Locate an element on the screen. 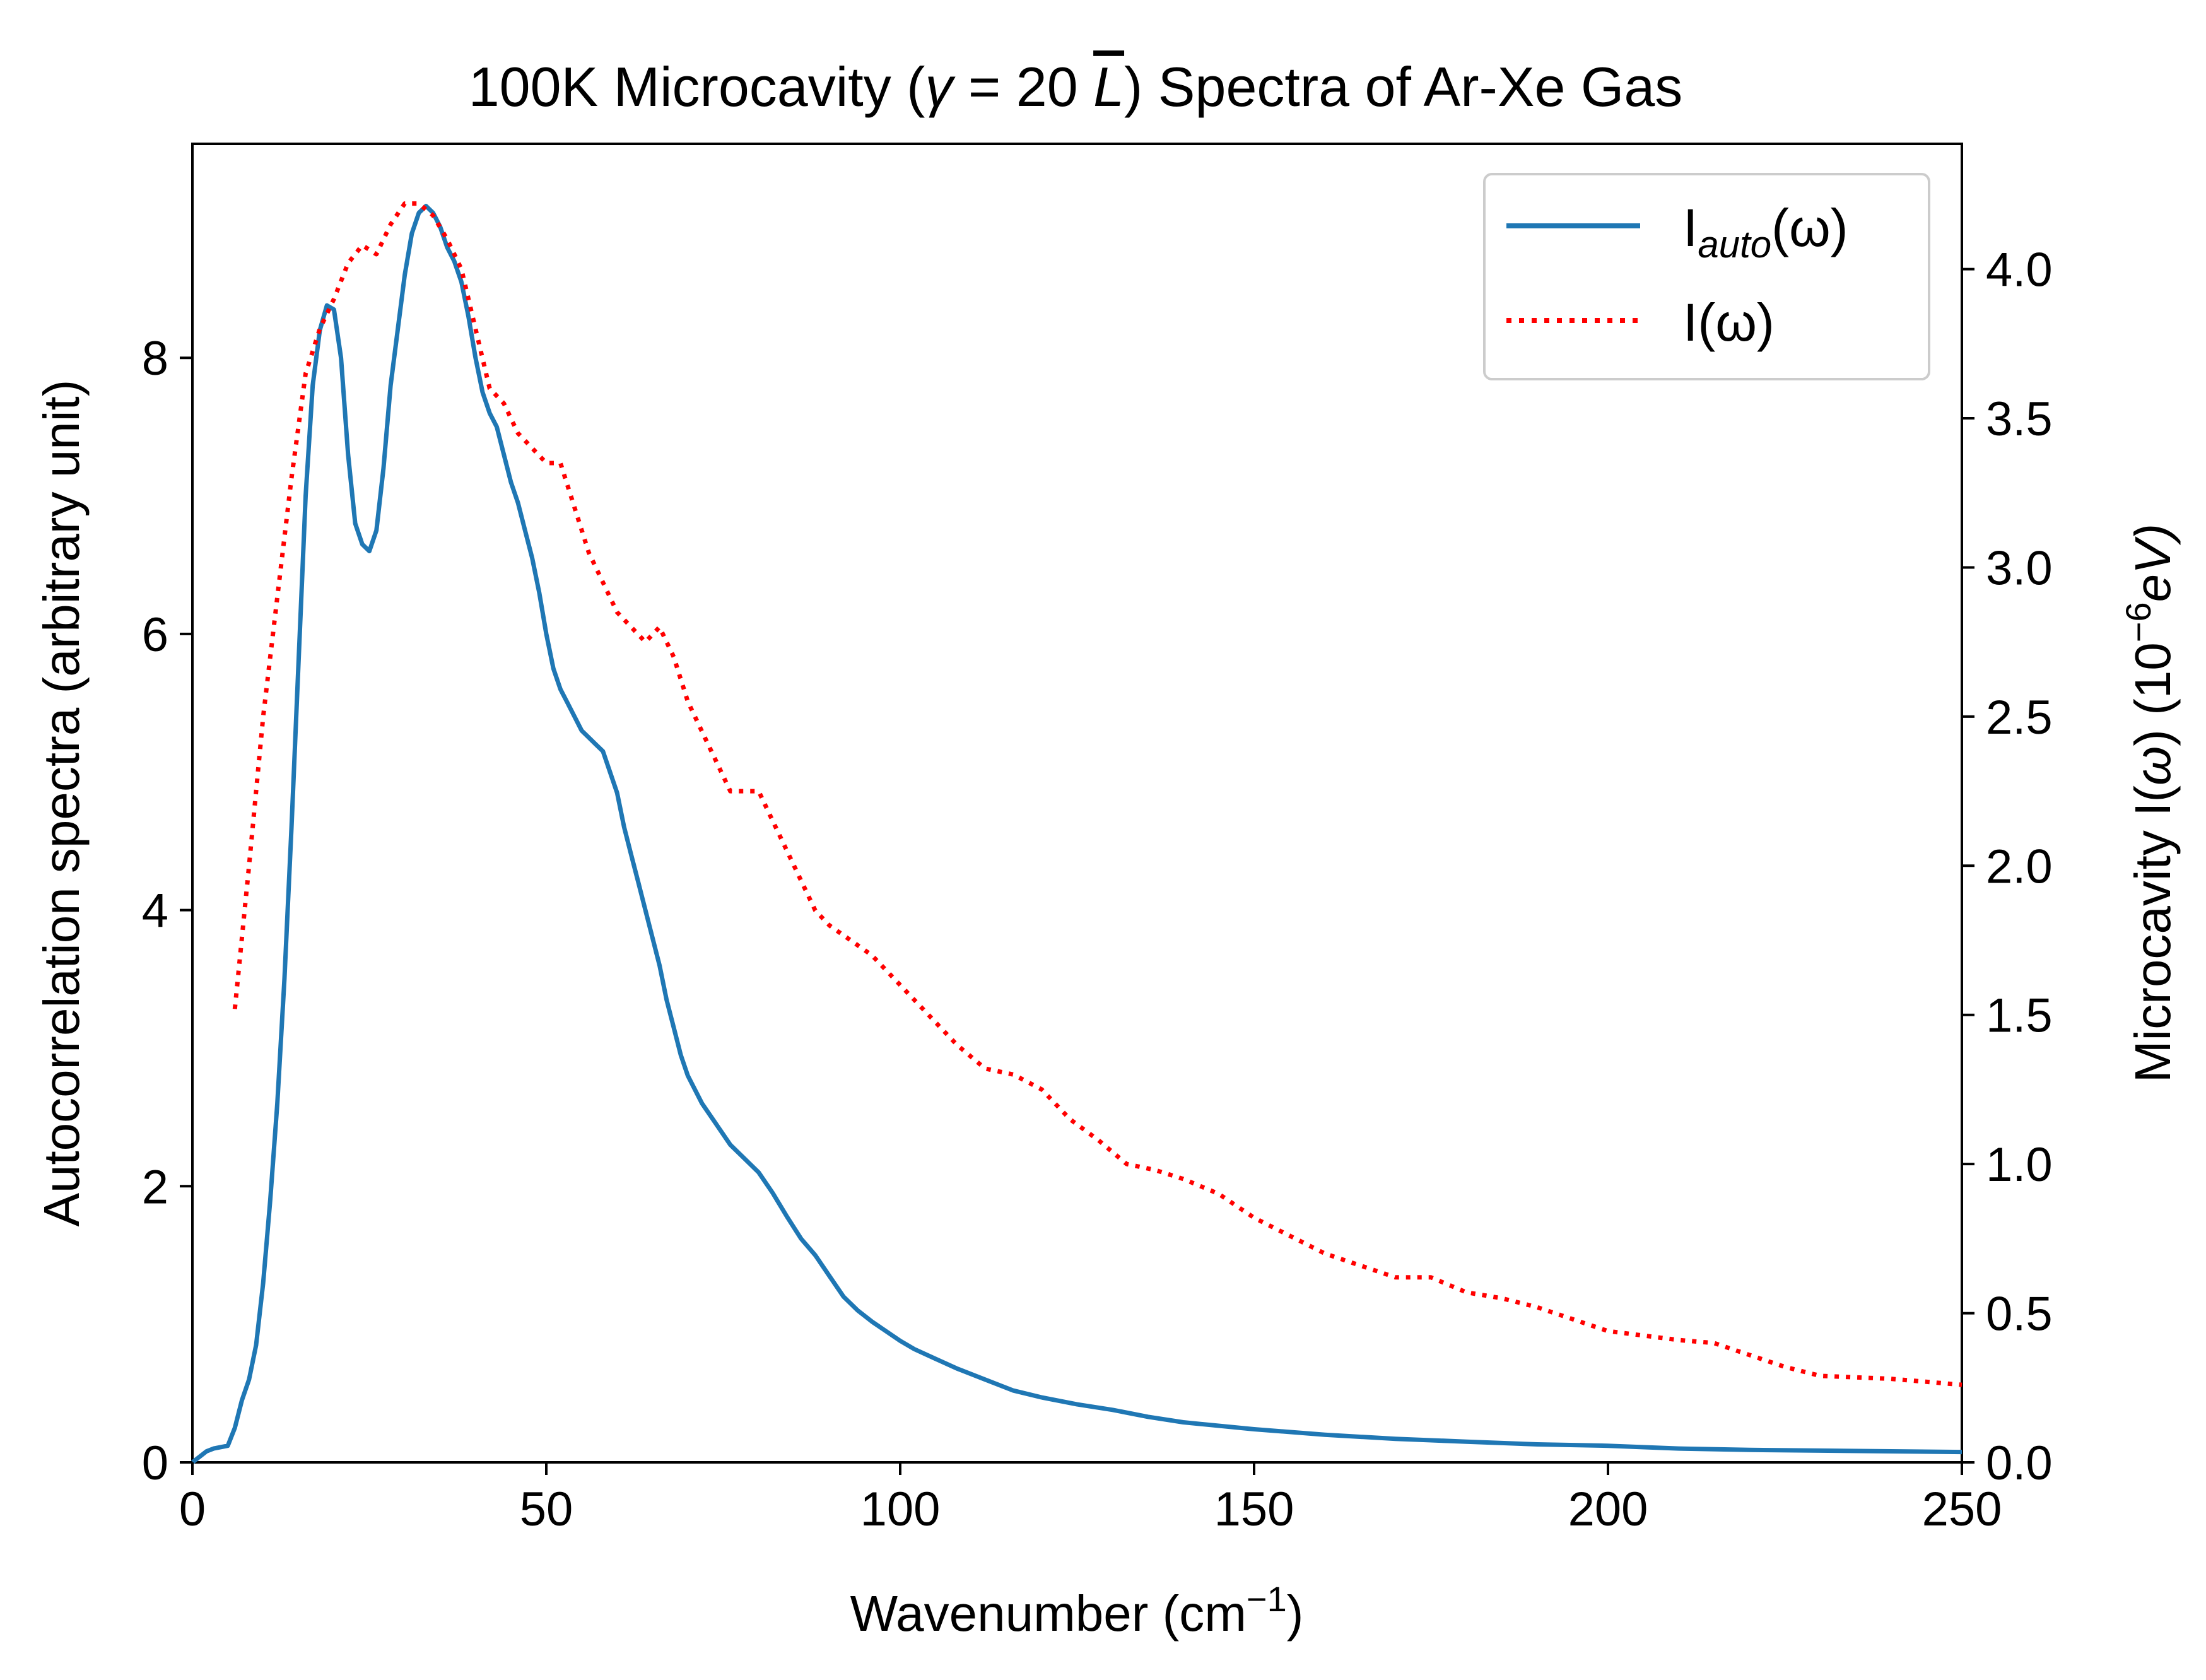  y-right-tick-label: 1.0 is located at coordinates (2019, 1165).